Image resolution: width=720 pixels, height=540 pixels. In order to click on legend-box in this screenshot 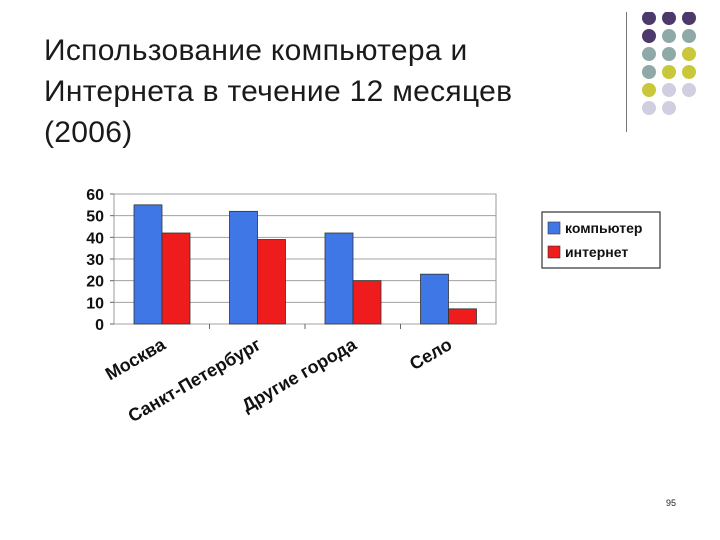, I will do `click(601, 240)`.